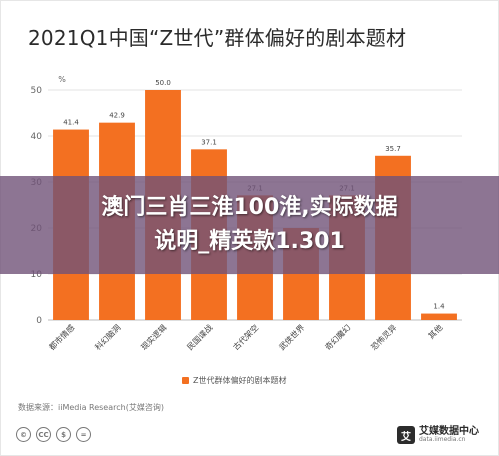  Describe the element at coordinates (83, 434) in the screenshot. I see `no-derivatives-icon: =` at that location.